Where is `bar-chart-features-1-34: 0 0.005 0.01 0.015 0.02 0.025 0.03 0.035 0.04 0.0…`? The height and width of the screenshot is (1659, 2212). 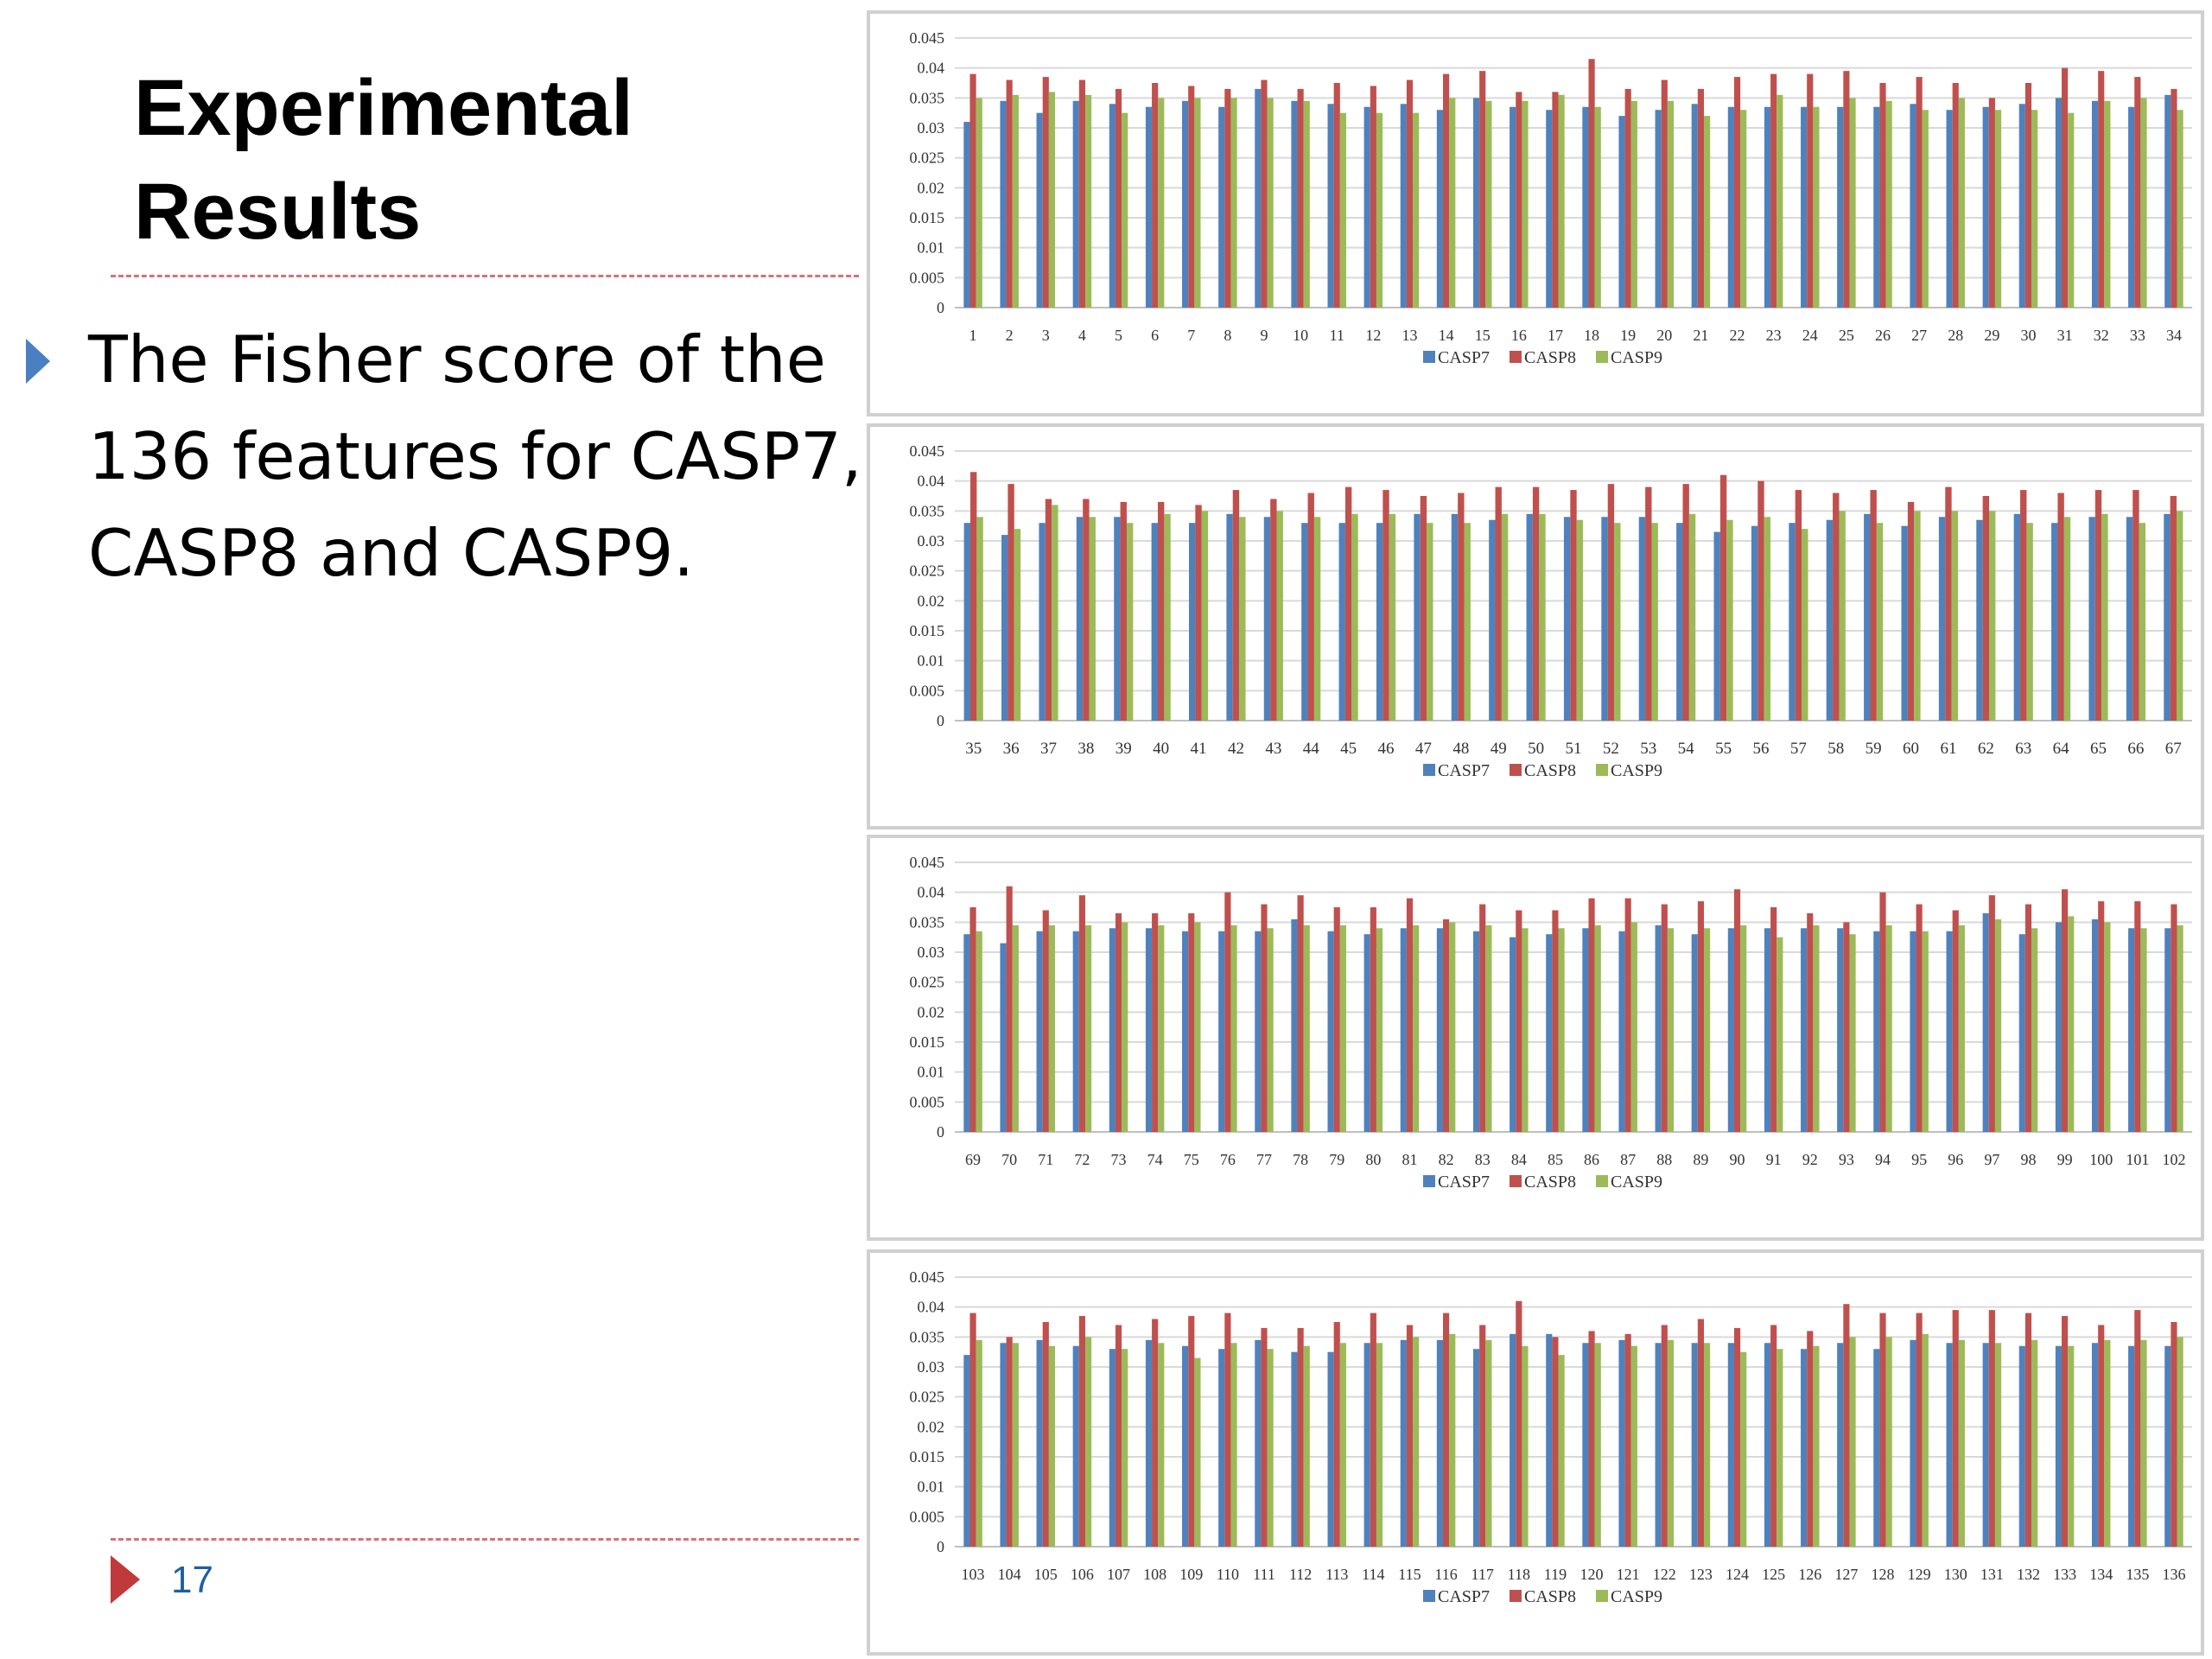 bar-chart-features-1-34: 0 0.005 0.01 0.015 0.02 0.025 0.03 0.035 0.04 0.0… is located at coordinates (1551, 198).